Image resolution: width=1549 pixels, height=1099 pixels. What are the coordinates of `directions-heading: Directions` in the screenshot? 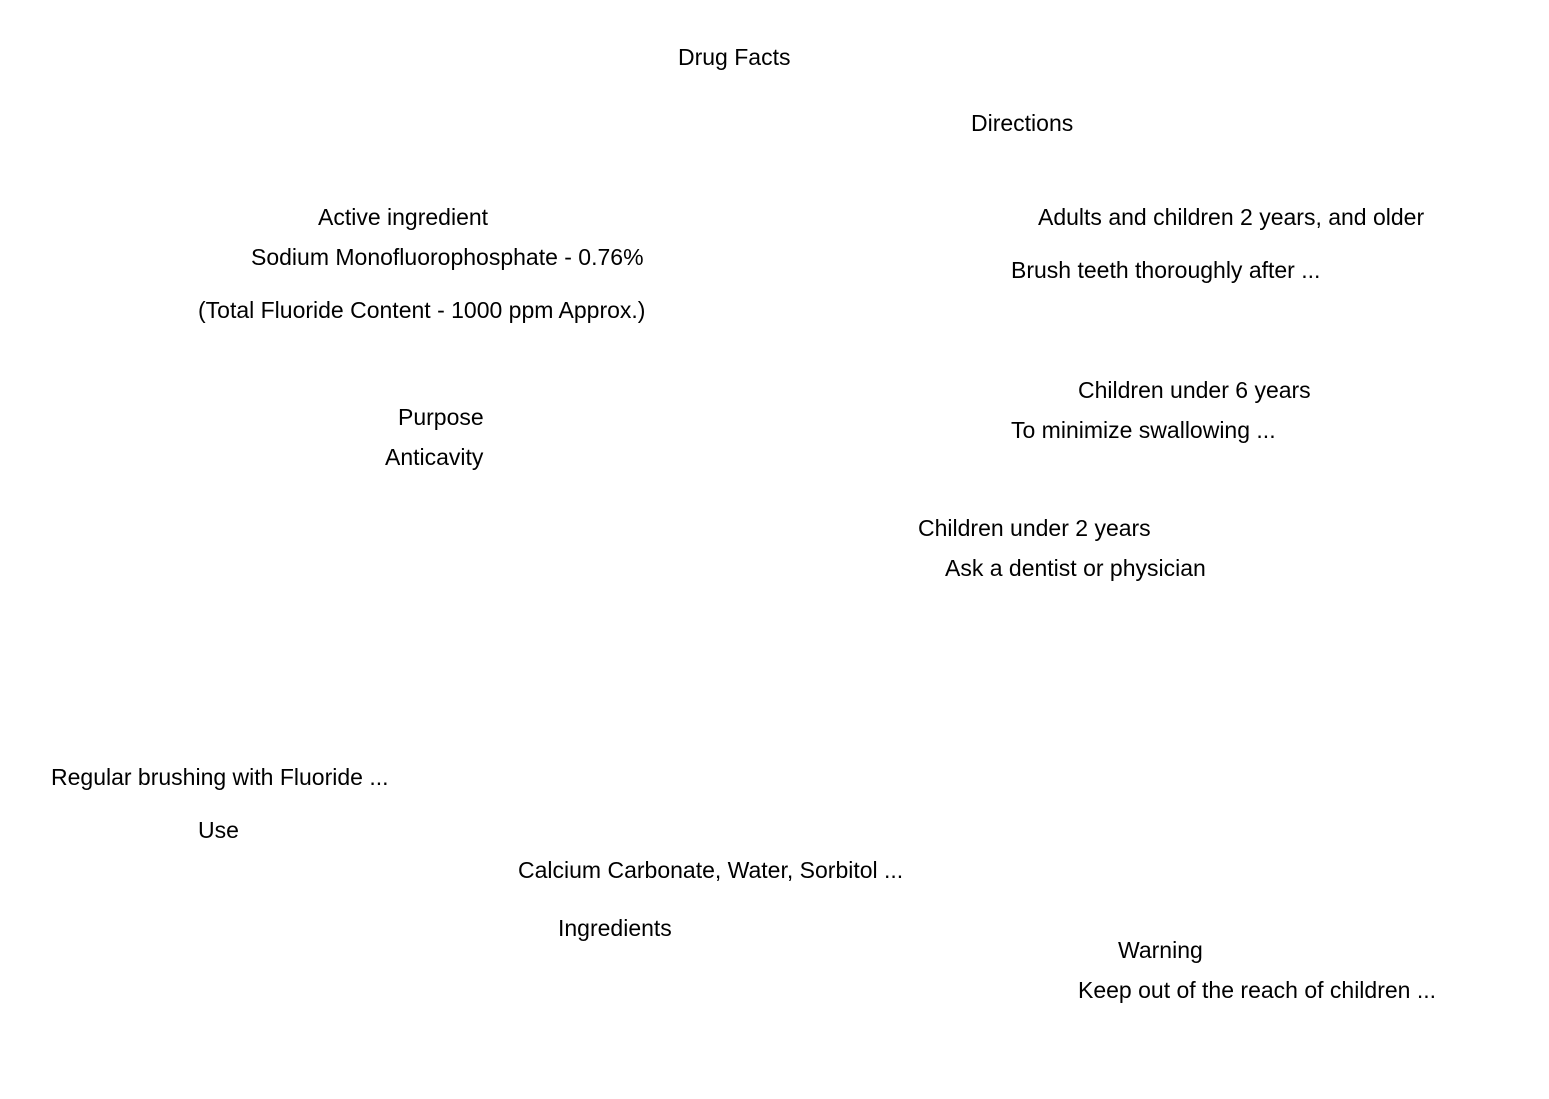 It's located at (1022, 123).